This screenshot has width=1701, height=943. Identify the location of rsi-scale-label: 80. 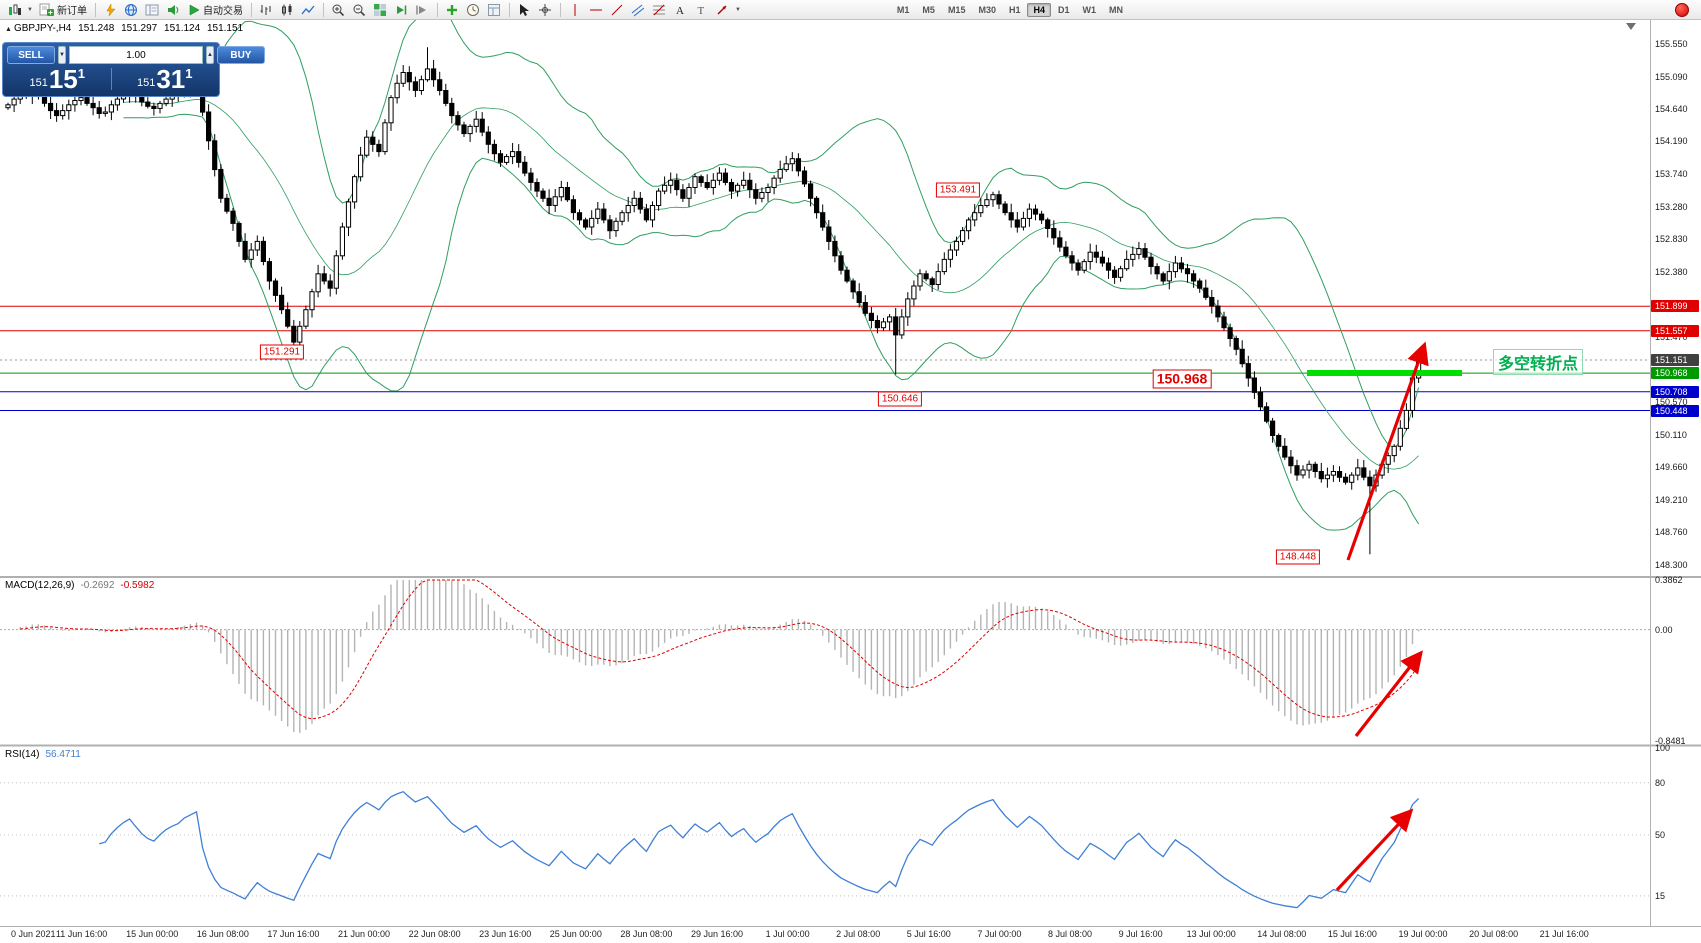
(1660, 782).